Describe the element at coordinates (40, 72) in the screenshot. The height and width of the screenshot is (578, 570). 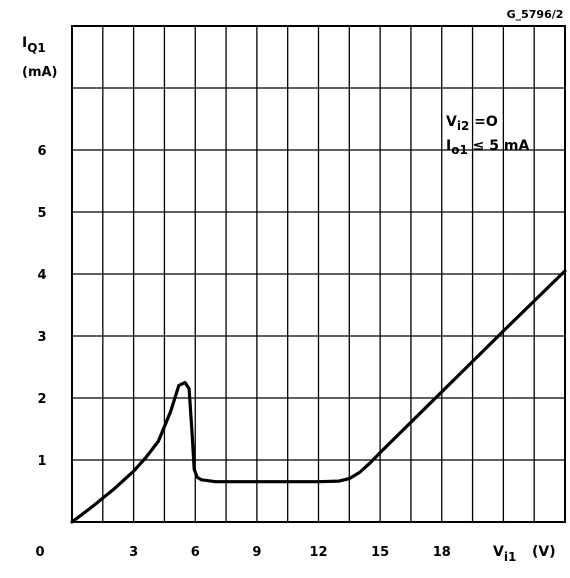
I see `y-axis-unit: (mA)` at that location.